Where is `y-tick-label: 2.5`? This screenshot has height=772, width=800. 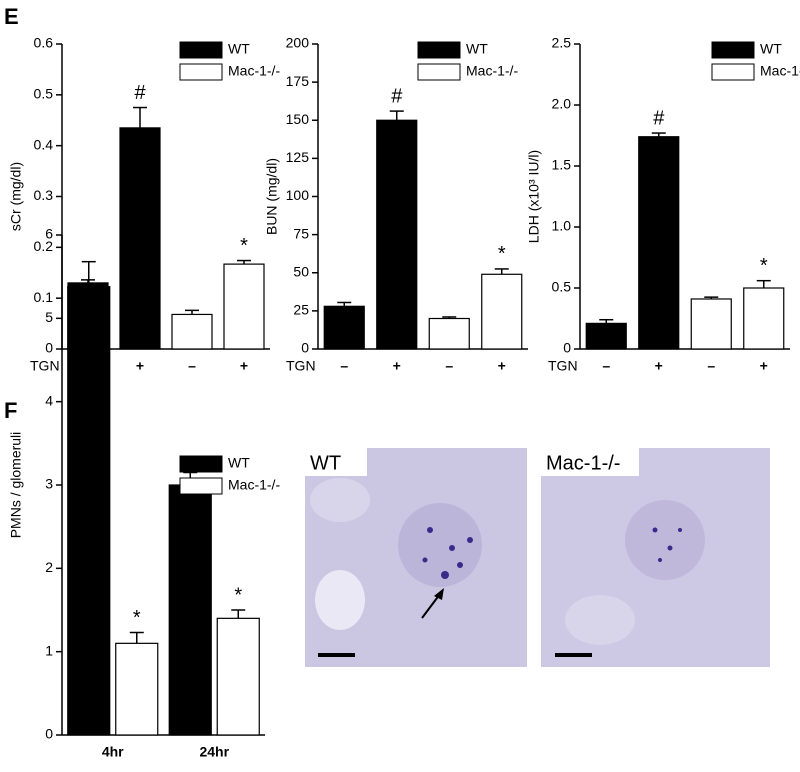
y-tick-label: 2.5 is located at coordinates (562, 43).